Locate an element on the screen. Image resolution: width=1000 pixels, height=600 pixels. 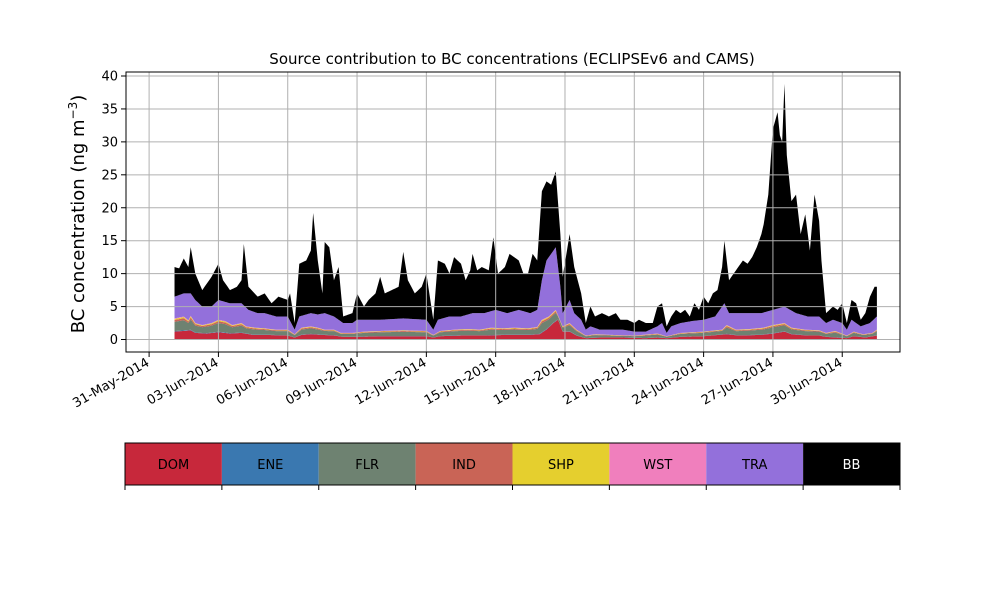
x-tick-label: 03-Jun-2014 is located at coordinates (183, 381).